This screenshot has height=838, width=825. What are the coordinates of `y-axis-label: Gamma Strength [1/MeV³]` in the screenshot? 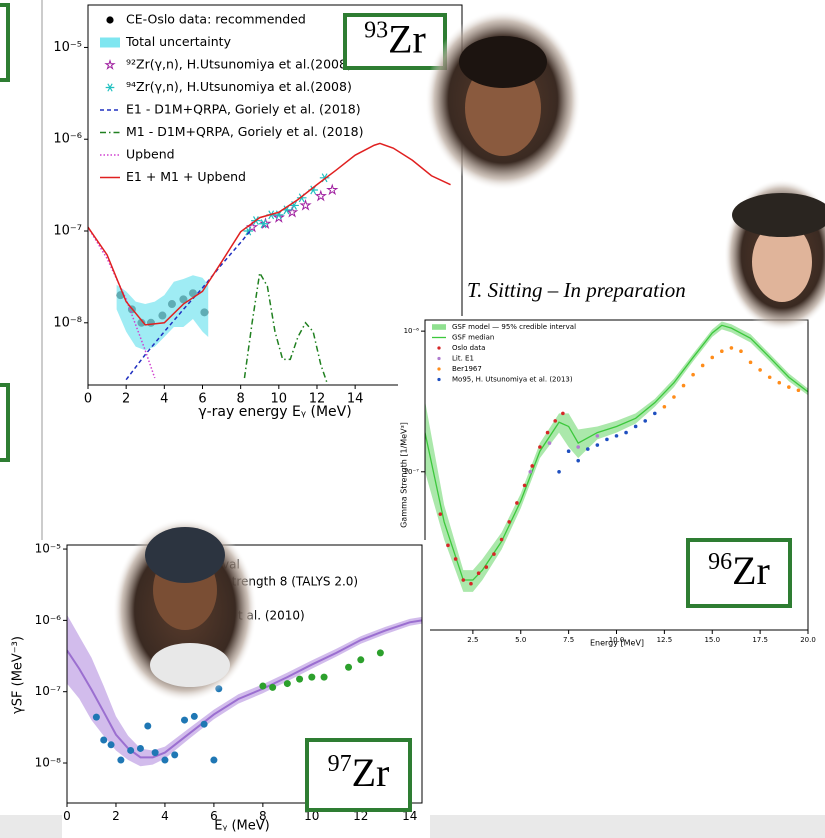 It's located at (404, 475).